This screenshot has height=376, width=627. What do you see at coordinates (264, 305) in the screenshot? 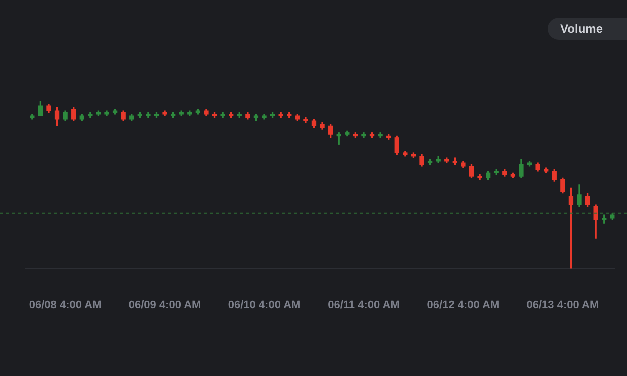
I see `x-tick-label: 06/10 4:00 AM` at bounding box center [264, 305].